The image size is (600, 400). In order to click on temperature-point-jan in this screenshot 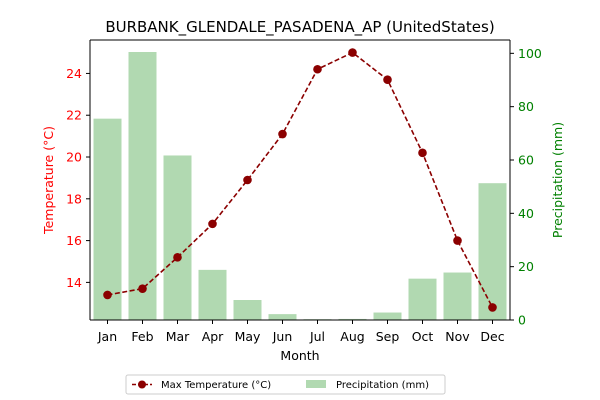, I will do `click(107, 295)`.